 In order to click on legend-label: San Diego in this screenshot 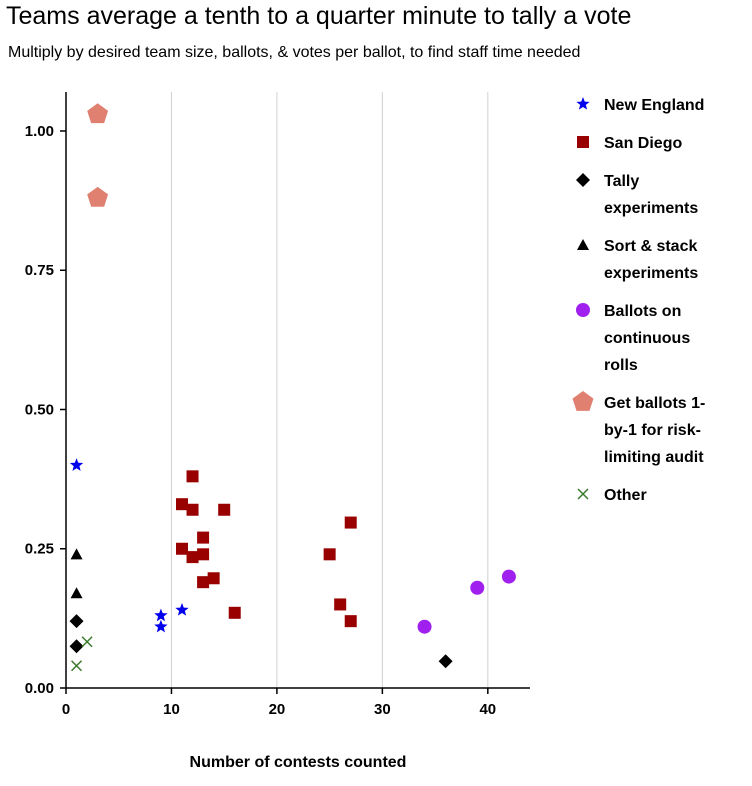, I will do `click(665, 143)`.